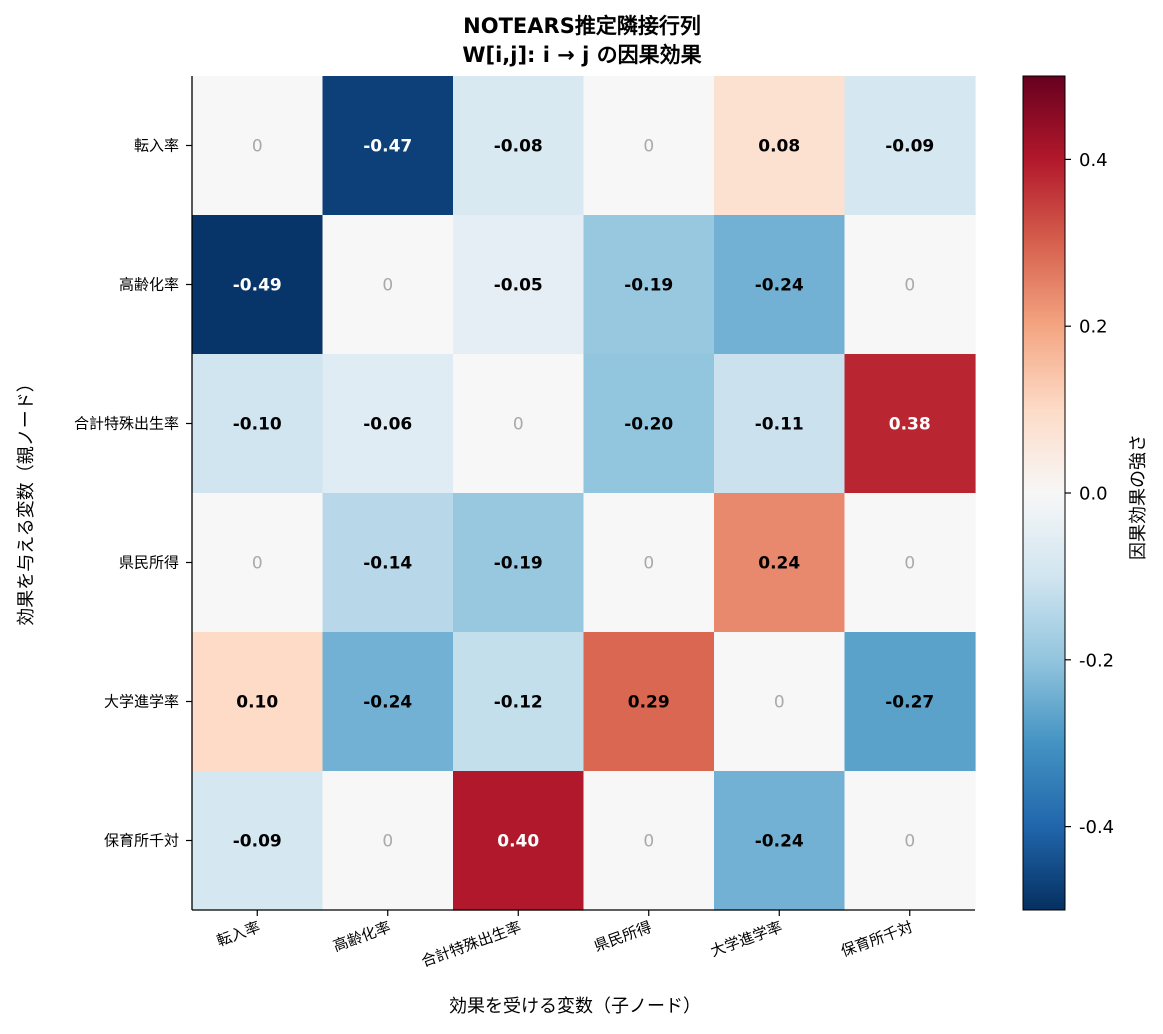 This screenshot has width=1163, height=1034. I want to click on y-tick-label: 合計特殊出生率, so click(126, 424).